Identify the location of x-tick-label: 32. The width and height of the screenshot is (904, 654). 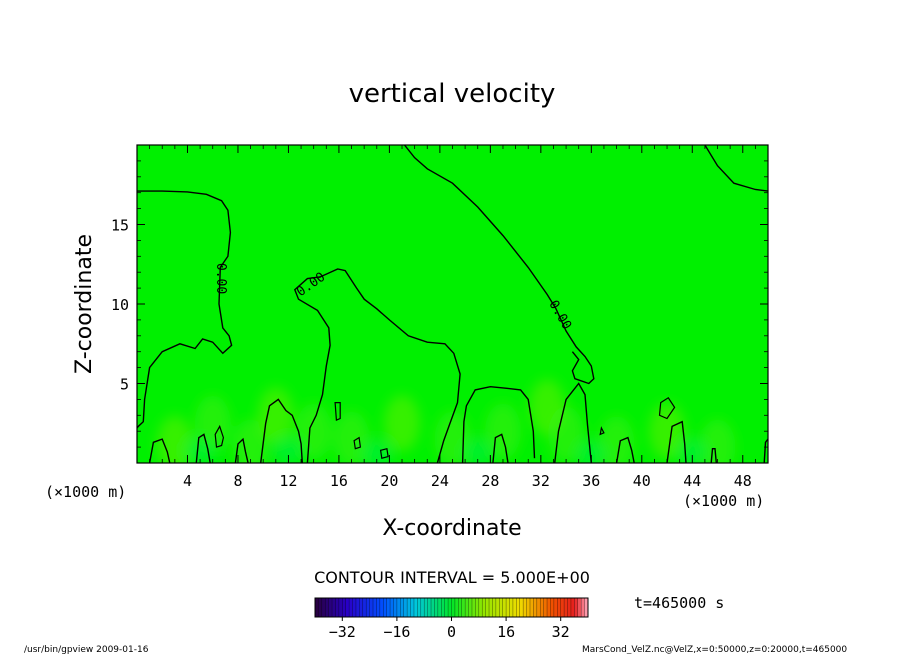
(541, 481).